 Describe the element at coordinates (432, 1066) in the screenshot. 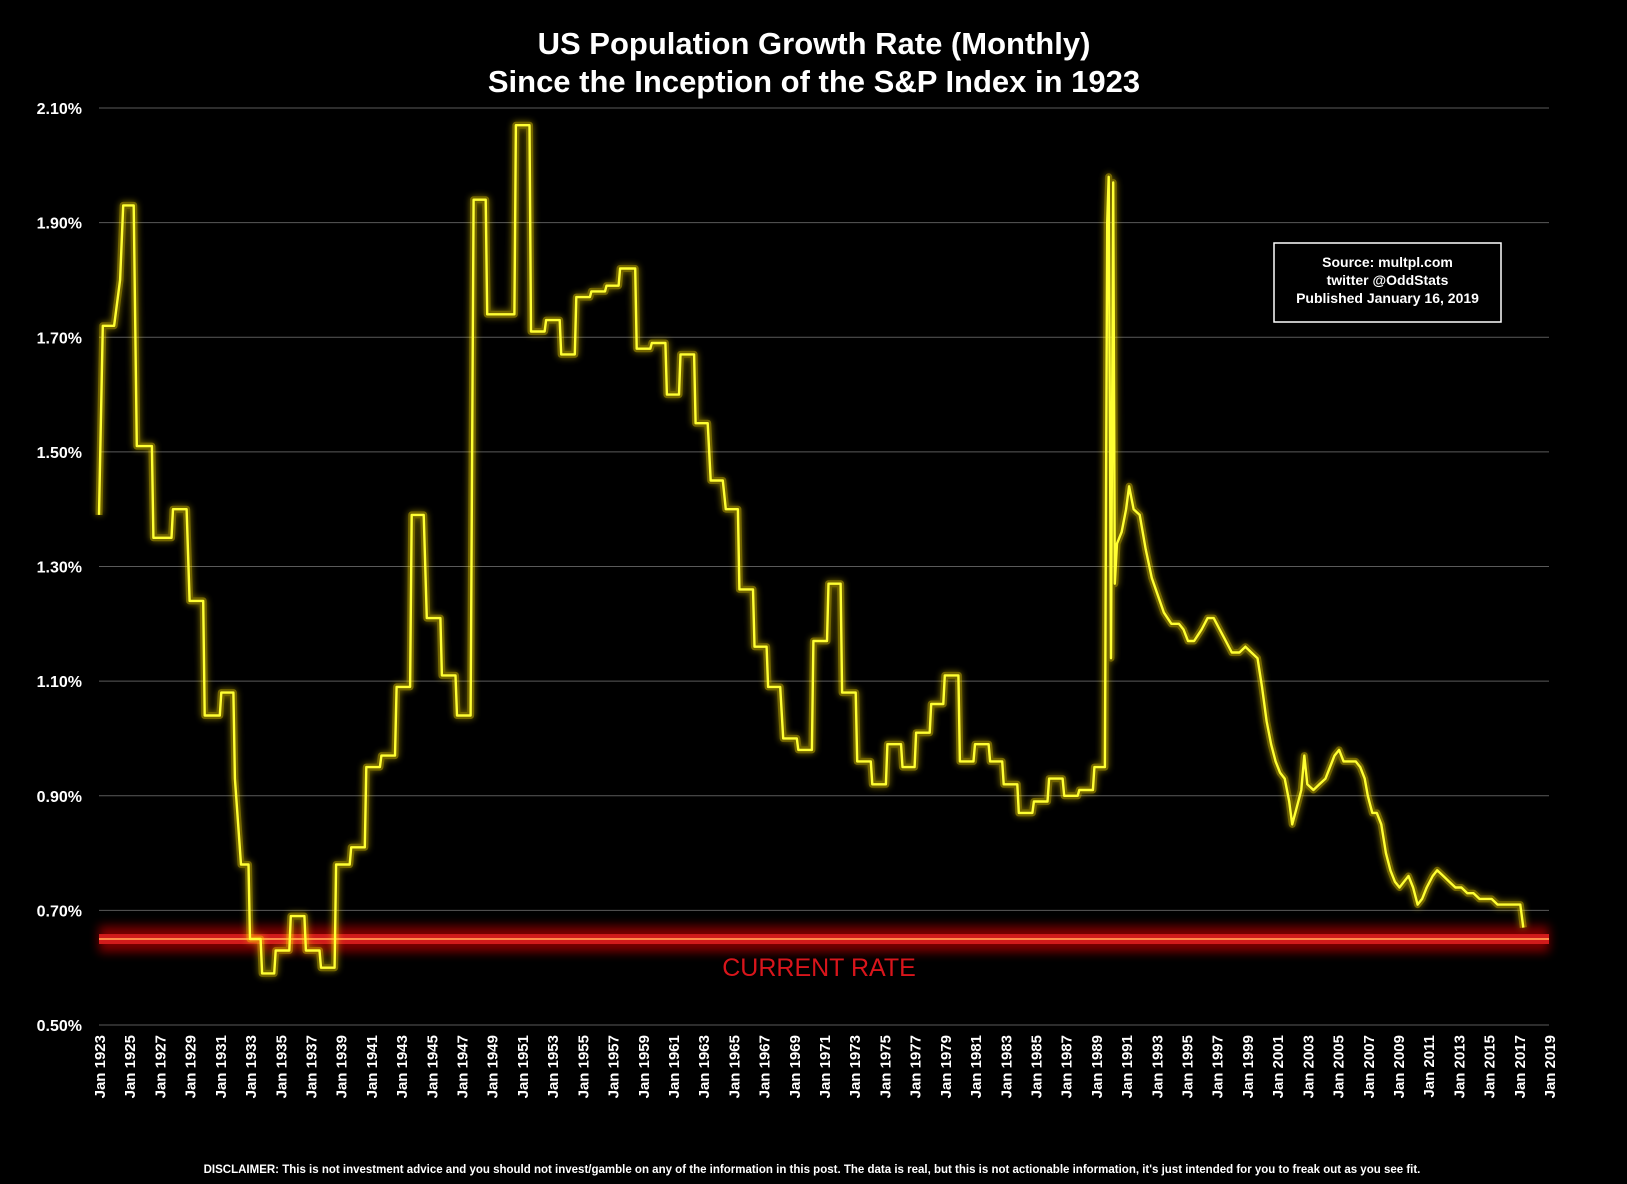

I see `x-tick-label: Jan 1945` at that location.